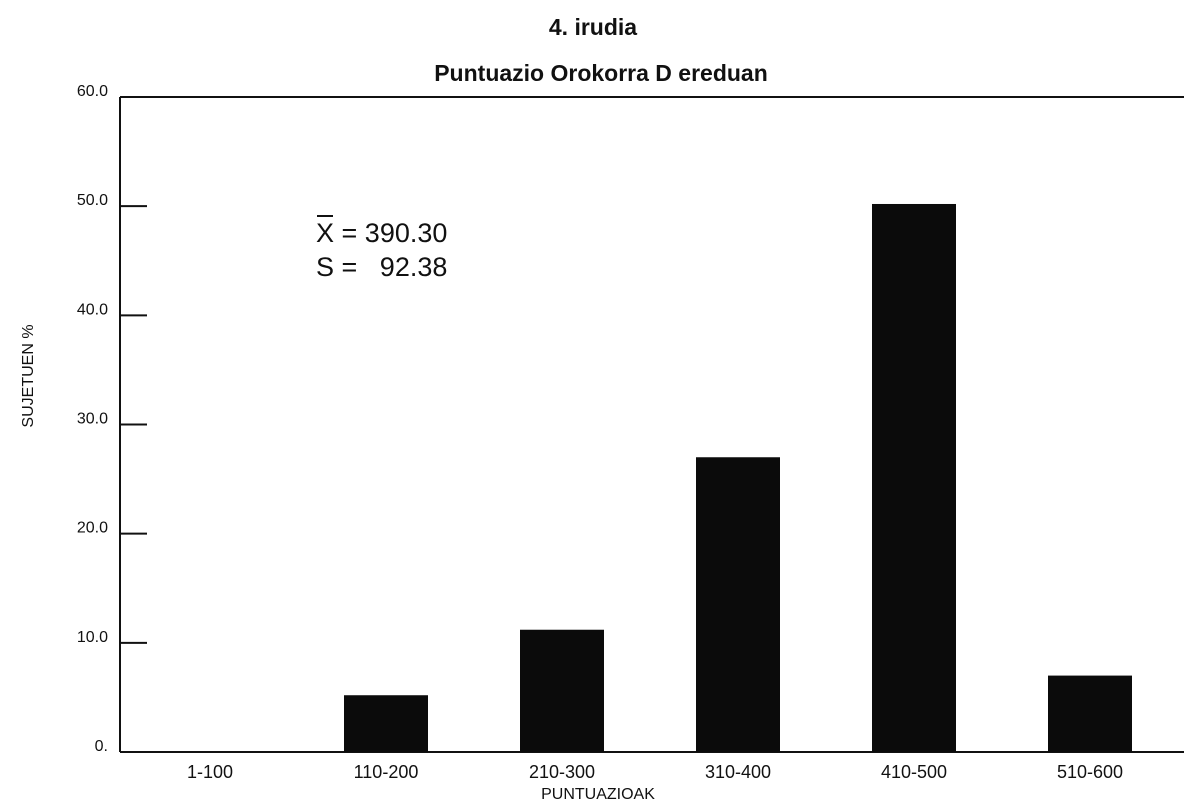 This screenshot has height=803, width=1186. Describe the element at coordinates (92, 528) in the screenshot. I see `y-tick-label: 20.0` at that location.